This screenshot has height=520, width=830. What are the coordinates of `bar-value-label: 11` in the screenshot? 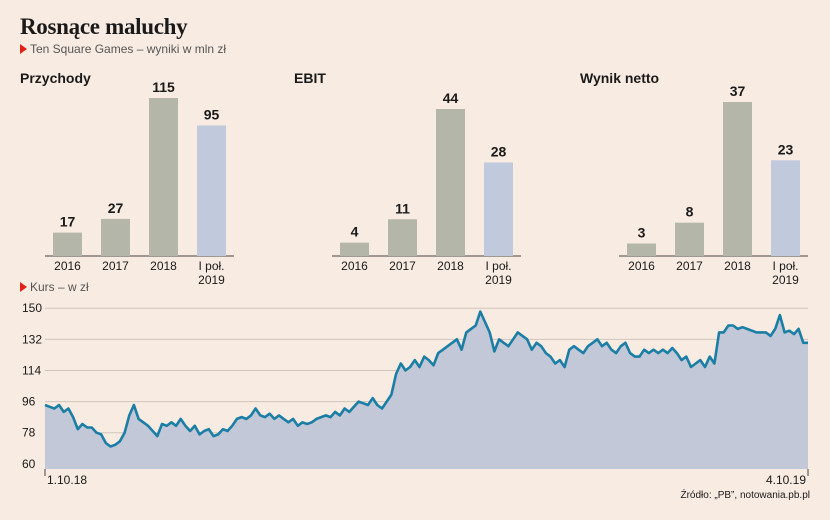 It's located at (402, 208).